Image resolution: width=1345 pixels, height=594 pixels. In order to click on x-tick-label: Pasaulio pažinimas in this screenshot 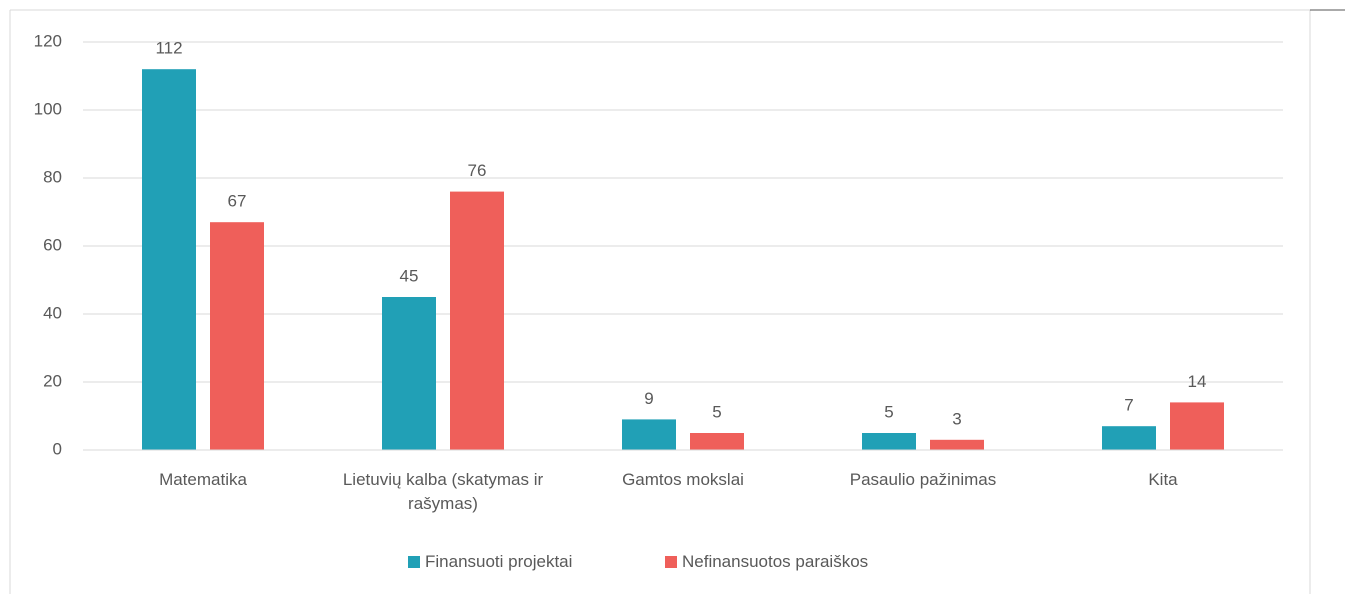, I will do `click(923, 479)`.